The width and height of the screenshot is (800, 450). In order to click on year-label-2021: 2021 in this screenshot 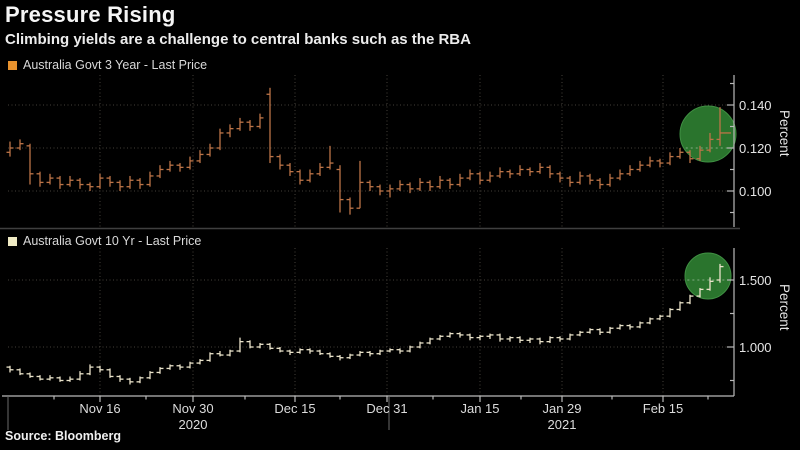, I will do `click(562, 424)`.